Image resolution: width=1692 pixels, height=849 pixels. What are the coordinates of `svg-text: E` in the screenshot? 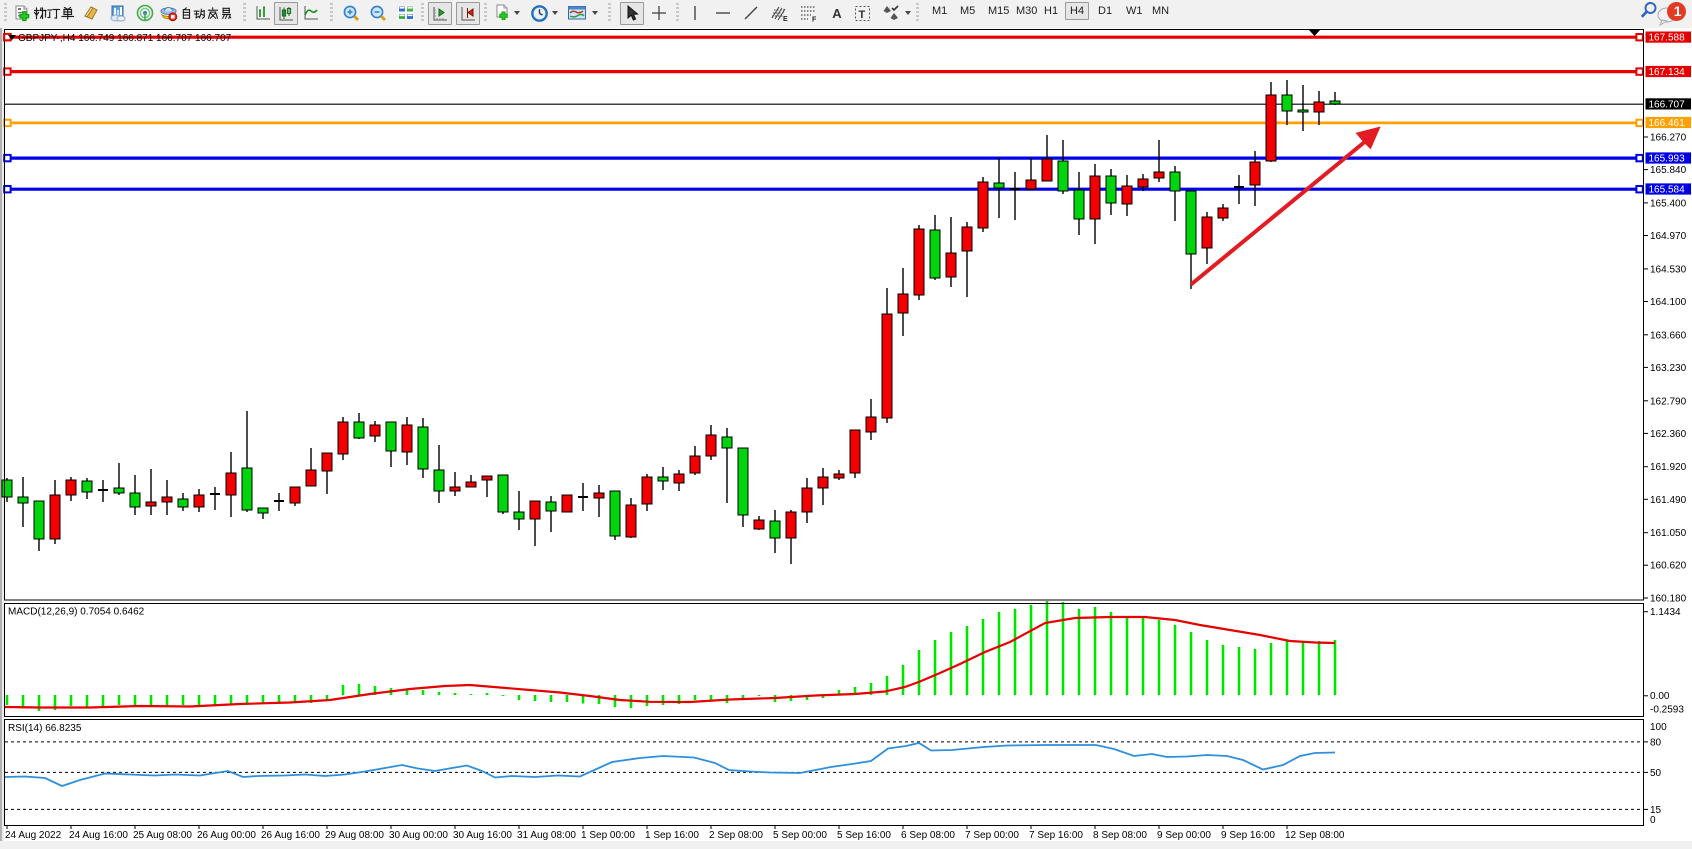 It's located at (785, 19).